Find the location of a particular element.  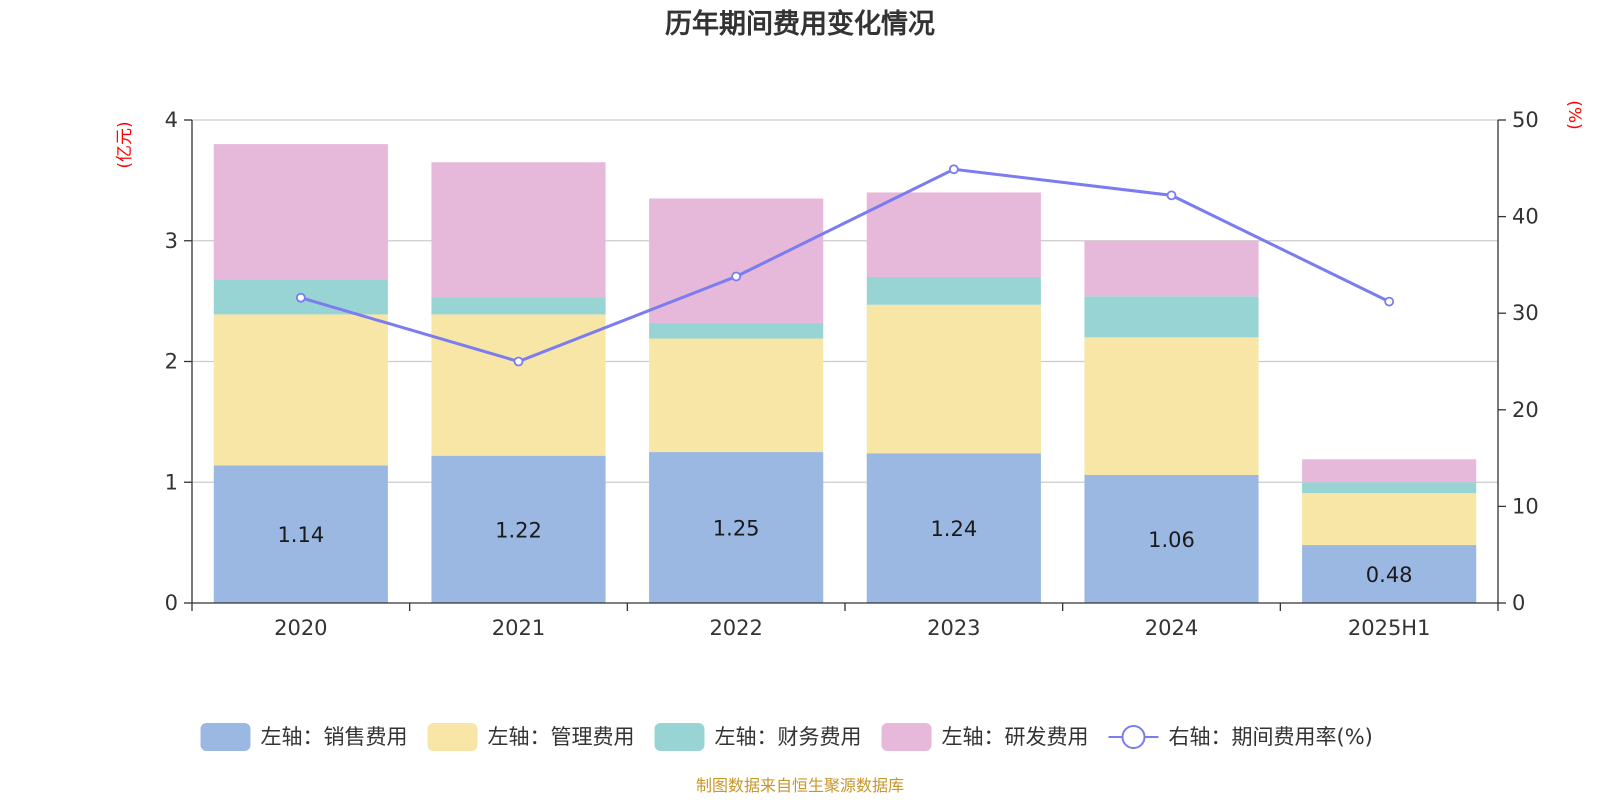

x-tick-label: 2021 is located at coordinates (518, 628).